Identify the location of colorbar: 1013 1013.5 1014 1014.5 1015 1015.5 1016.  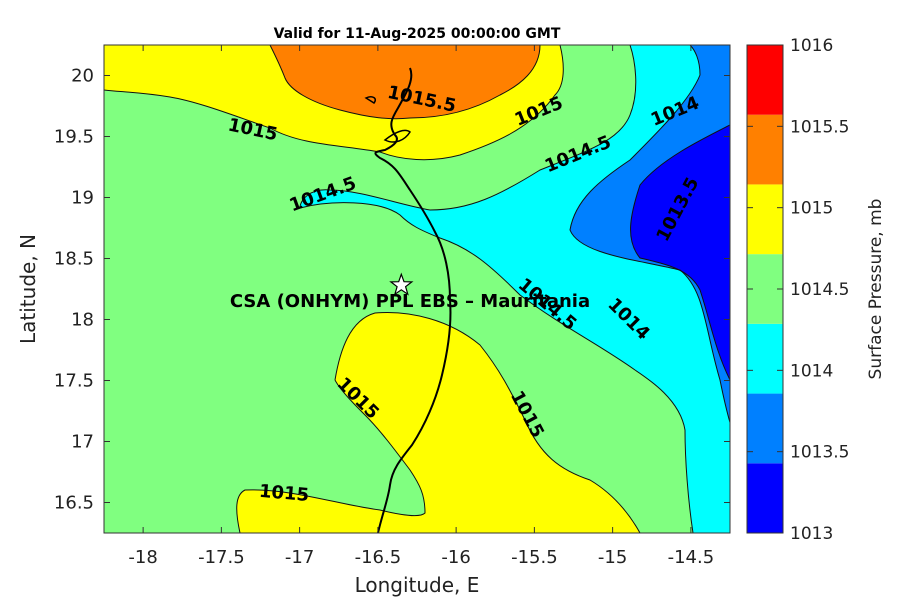
(797, 290).